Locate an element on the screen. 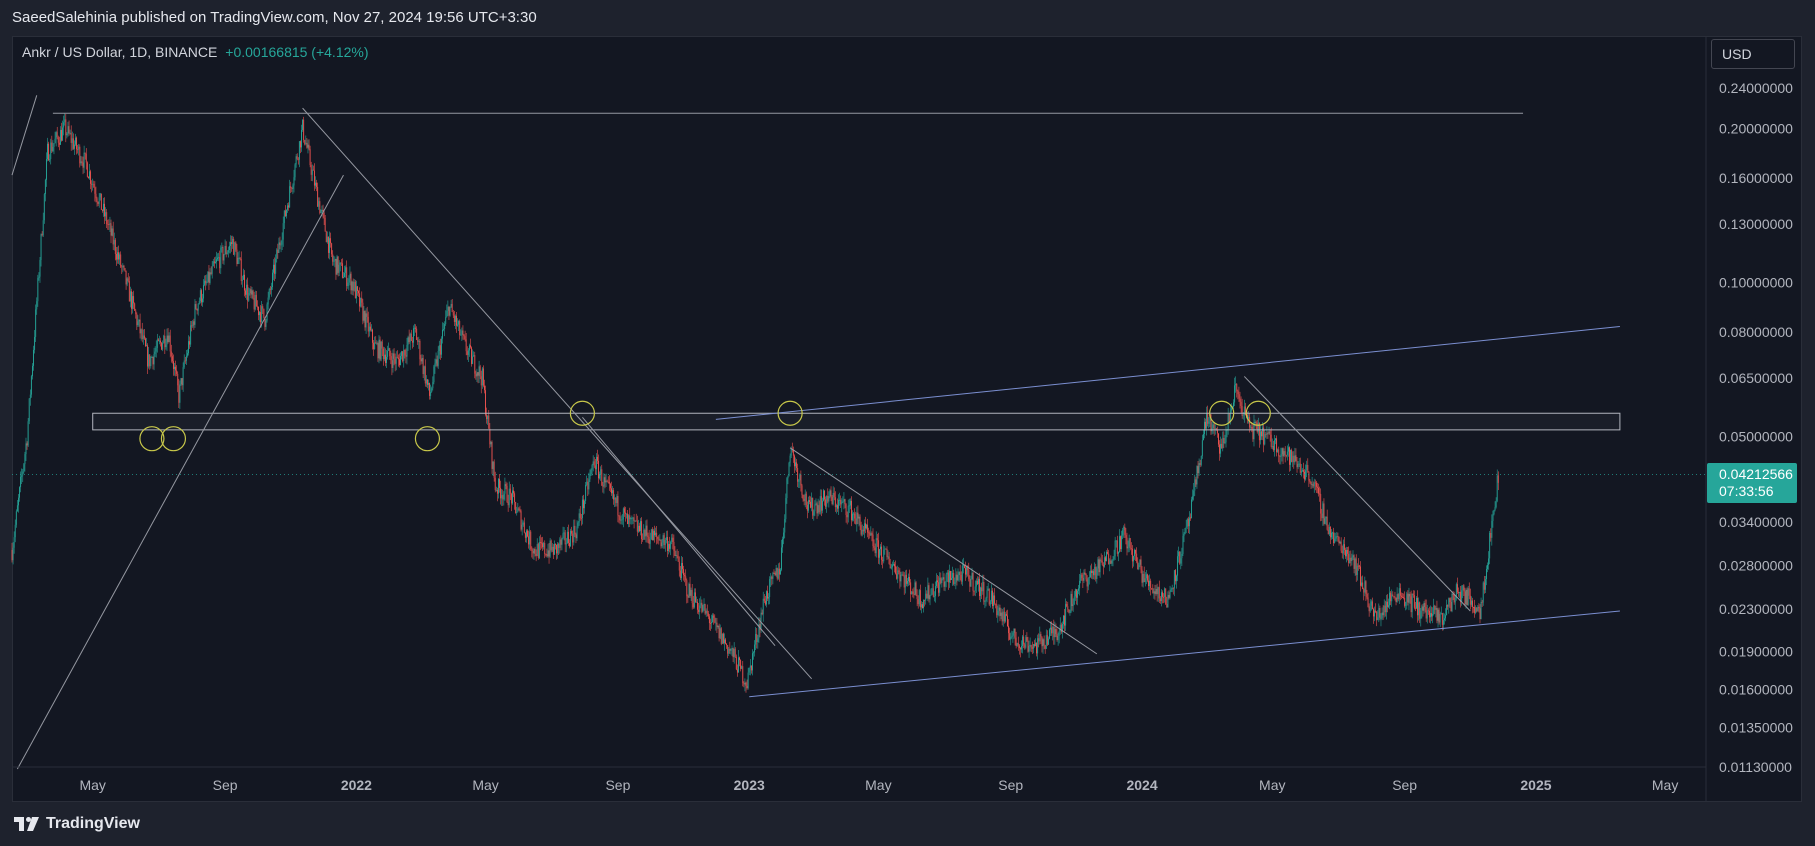 This screenshot has height=846, width=1815. trend-line is located at coordinates (679, 531).